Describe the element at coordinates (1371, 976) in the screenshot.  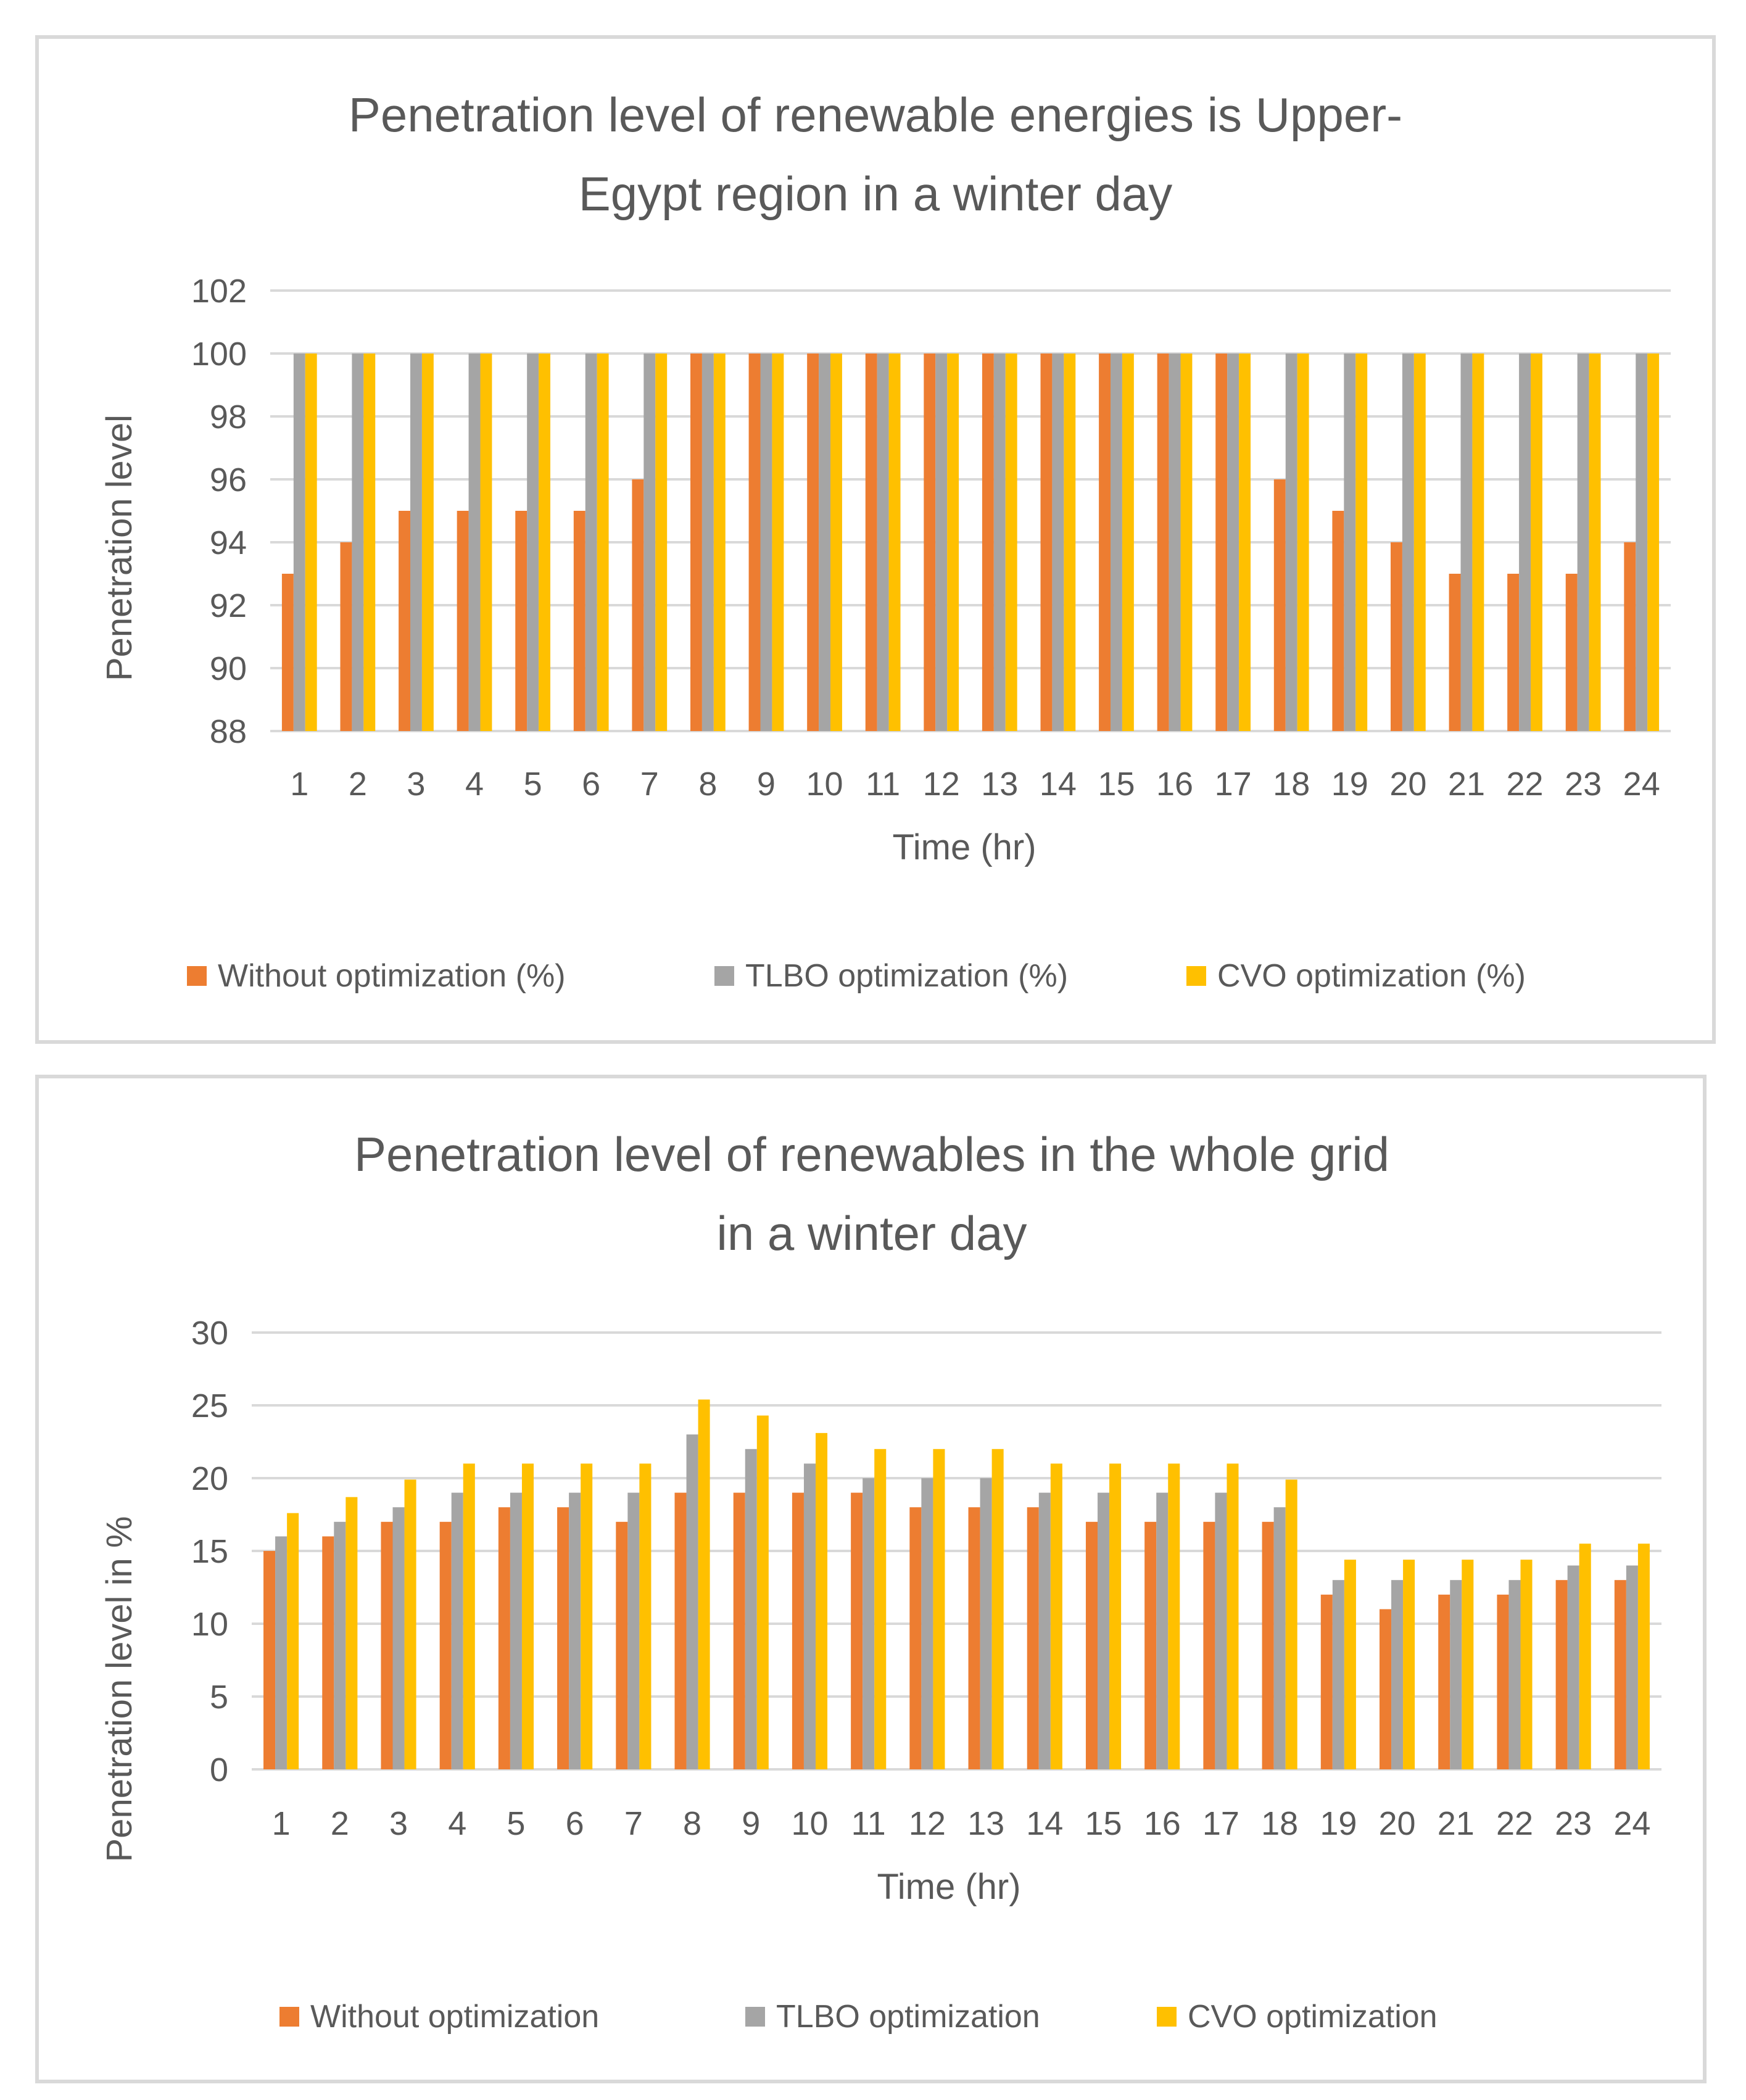
I see `legend-label-cvo: CVO optimization (%)` at that location.